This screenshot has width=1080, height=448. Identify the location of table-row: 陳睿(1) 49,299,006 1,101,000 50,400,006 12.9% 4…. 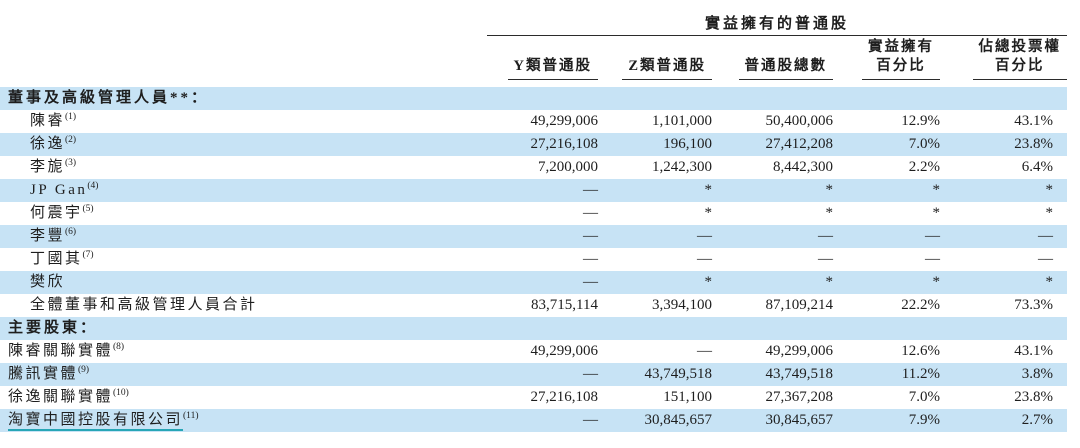
(533, 121).